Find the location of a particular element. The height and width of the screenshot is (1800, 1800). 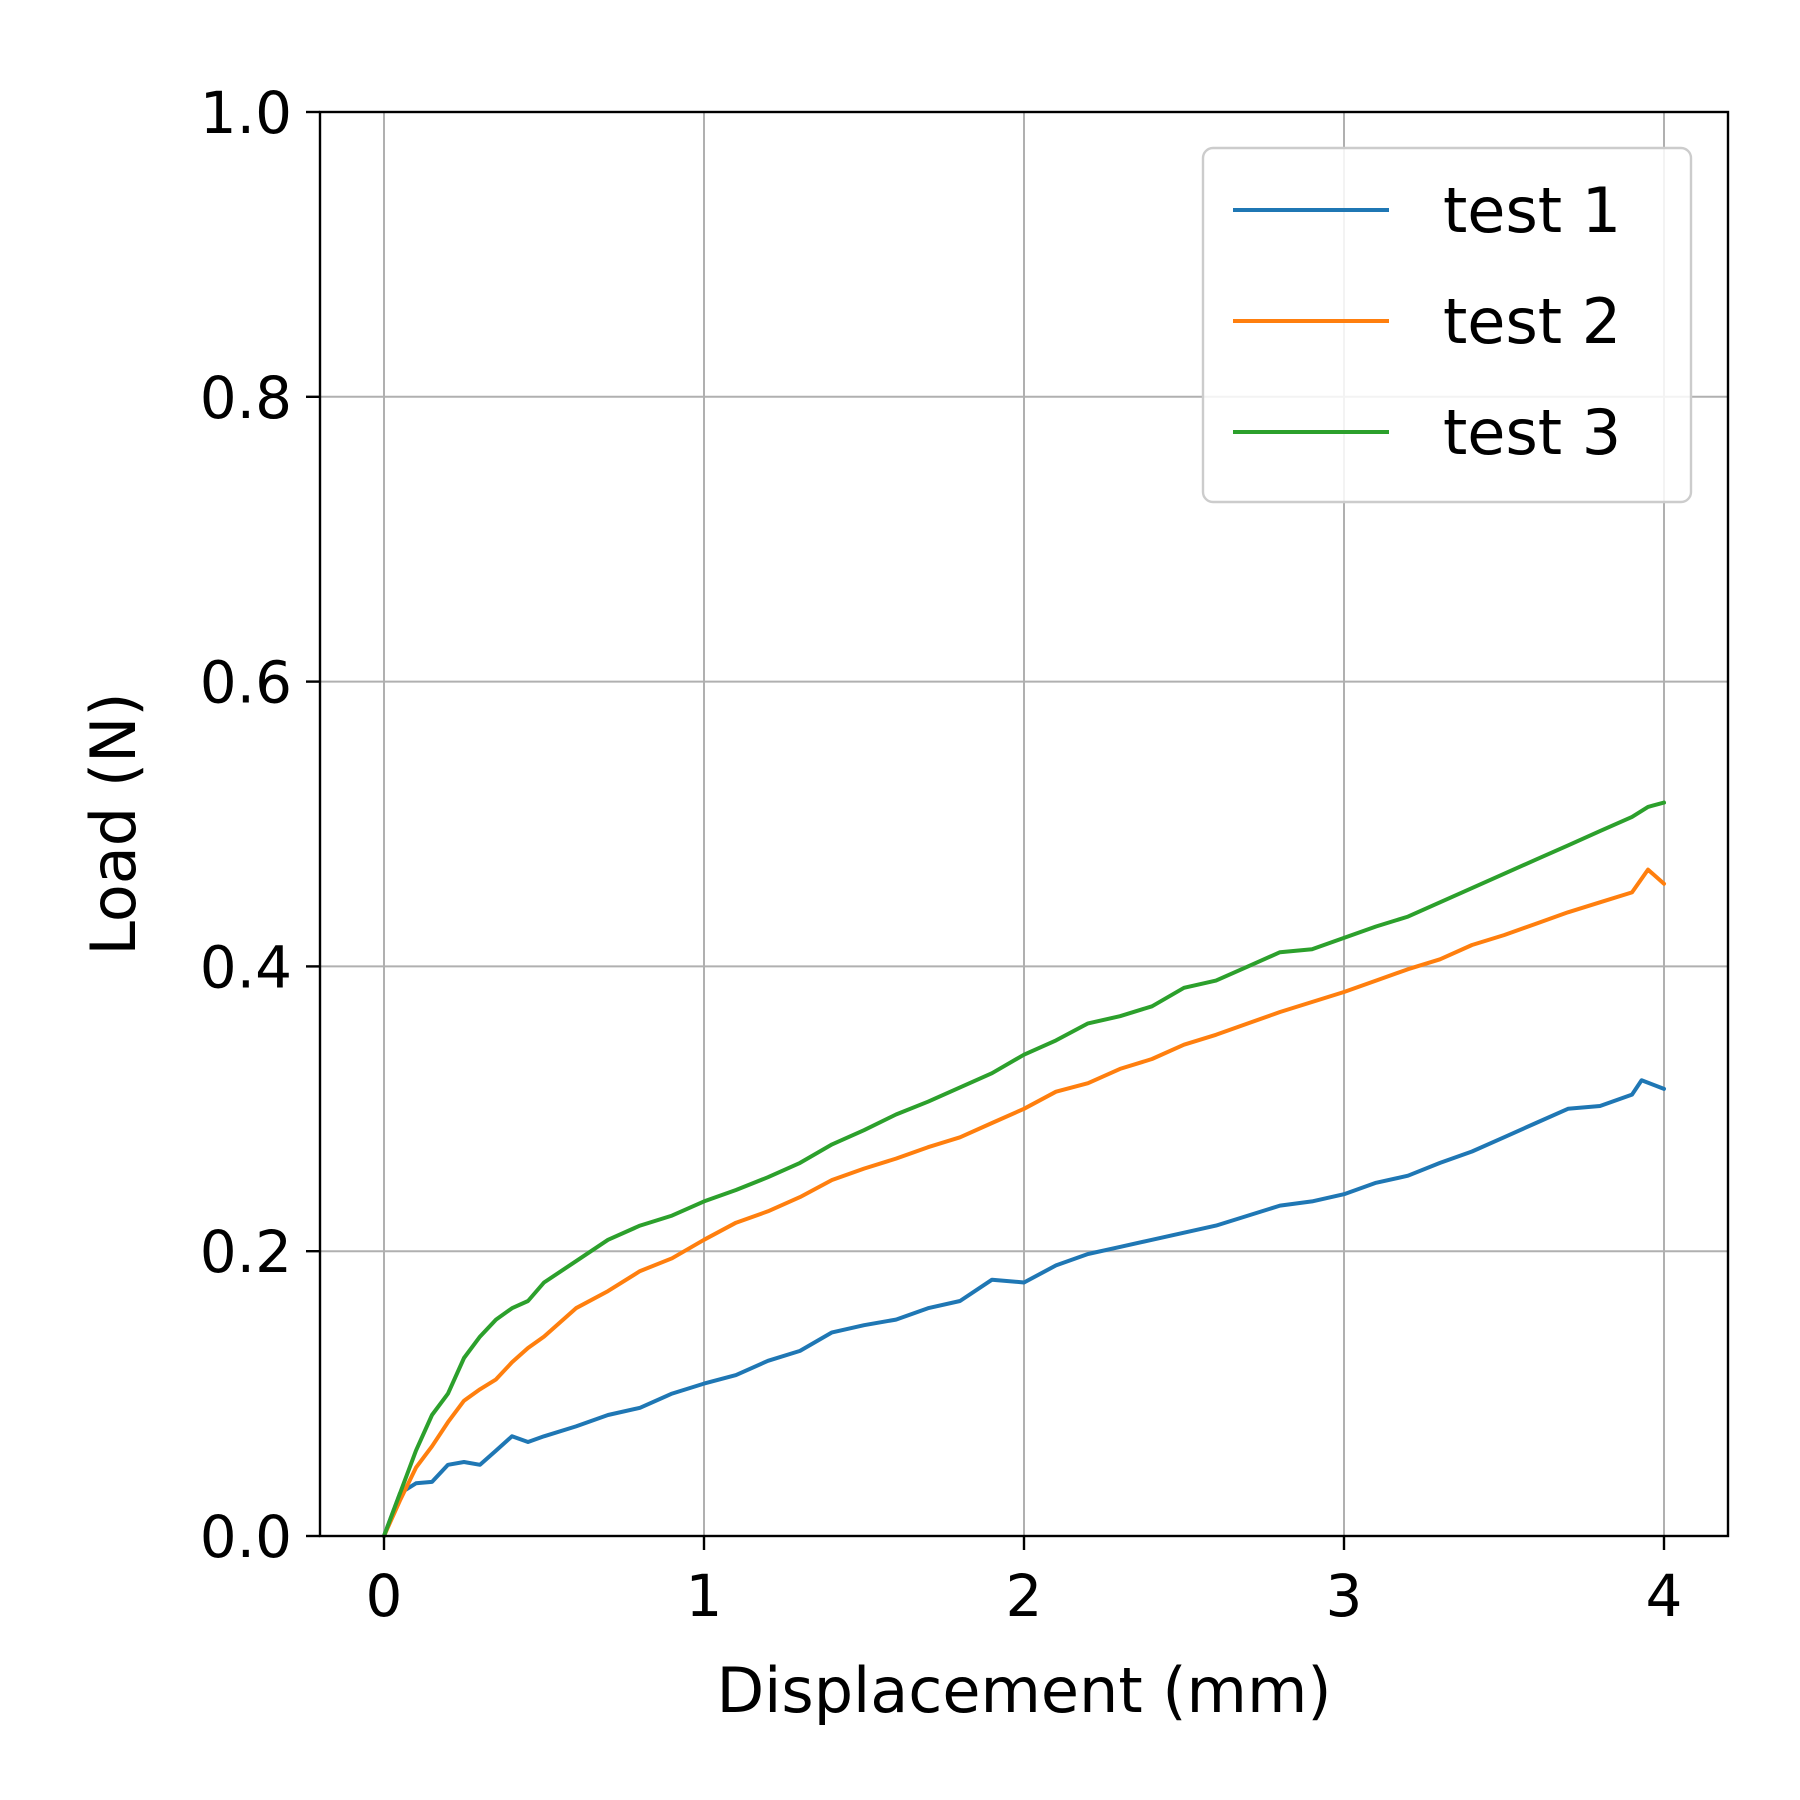

y-axis-label: Load (N) is located at coordinates (113, 823).